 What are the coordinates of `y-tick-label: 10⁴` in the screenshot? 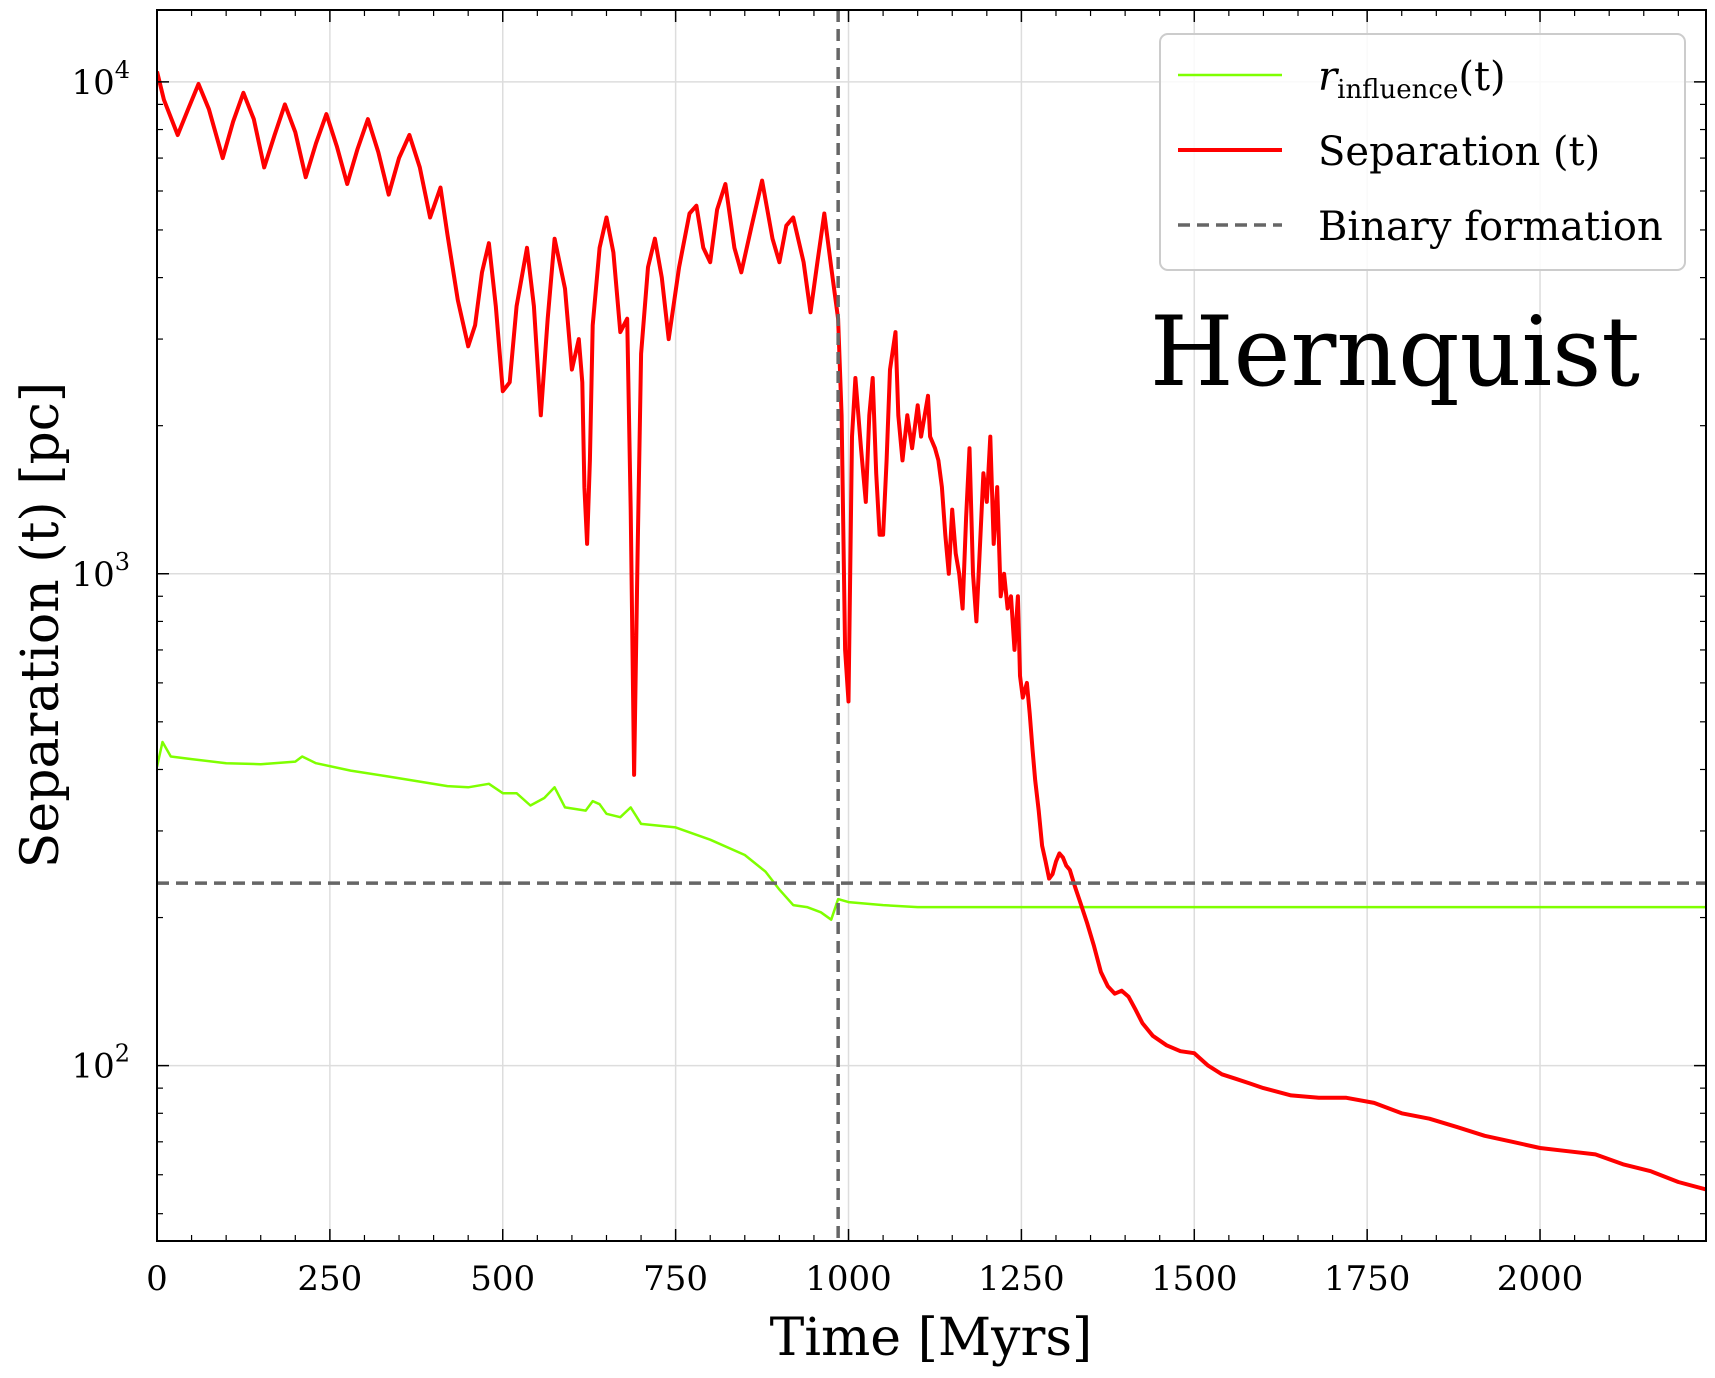 It's located at (100, 79).